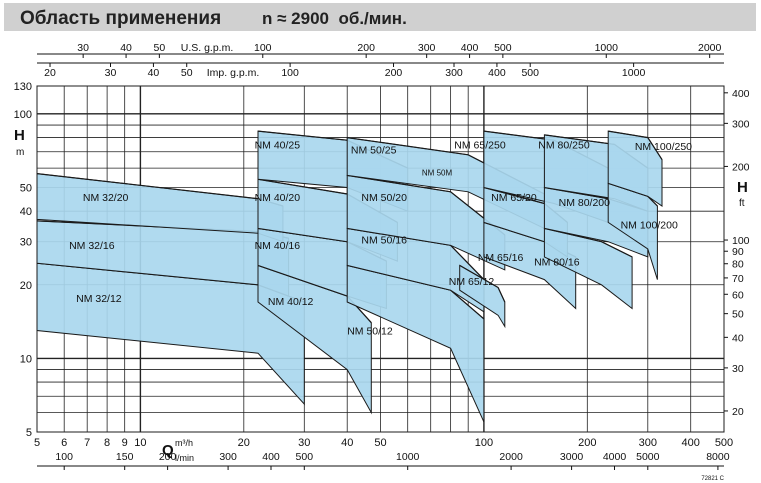 Image resolution: width=761 pixels, height=483 pixels. What do you see at coordinates (615, 457) in the screenshot?
I see `lmin-tick-label: 4000` at bounding box center [615, 457].